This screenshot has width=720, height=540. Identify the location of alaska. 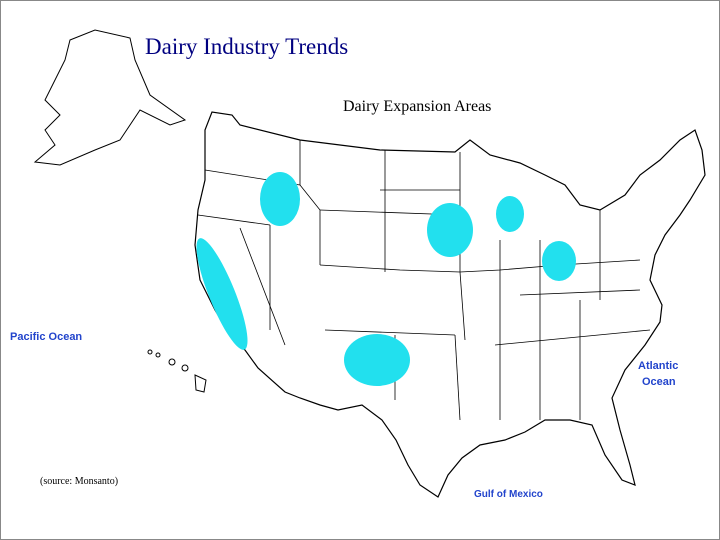
(110, 97).